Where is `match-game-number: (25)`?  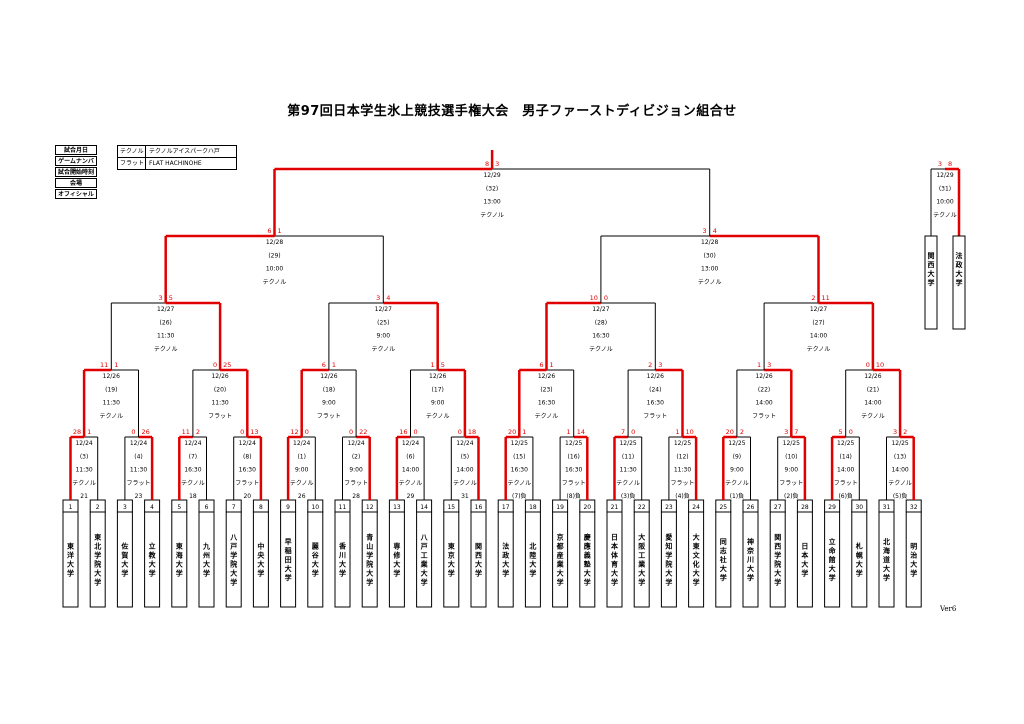 match-game-number: (25) is located at coordinates (383, 322).